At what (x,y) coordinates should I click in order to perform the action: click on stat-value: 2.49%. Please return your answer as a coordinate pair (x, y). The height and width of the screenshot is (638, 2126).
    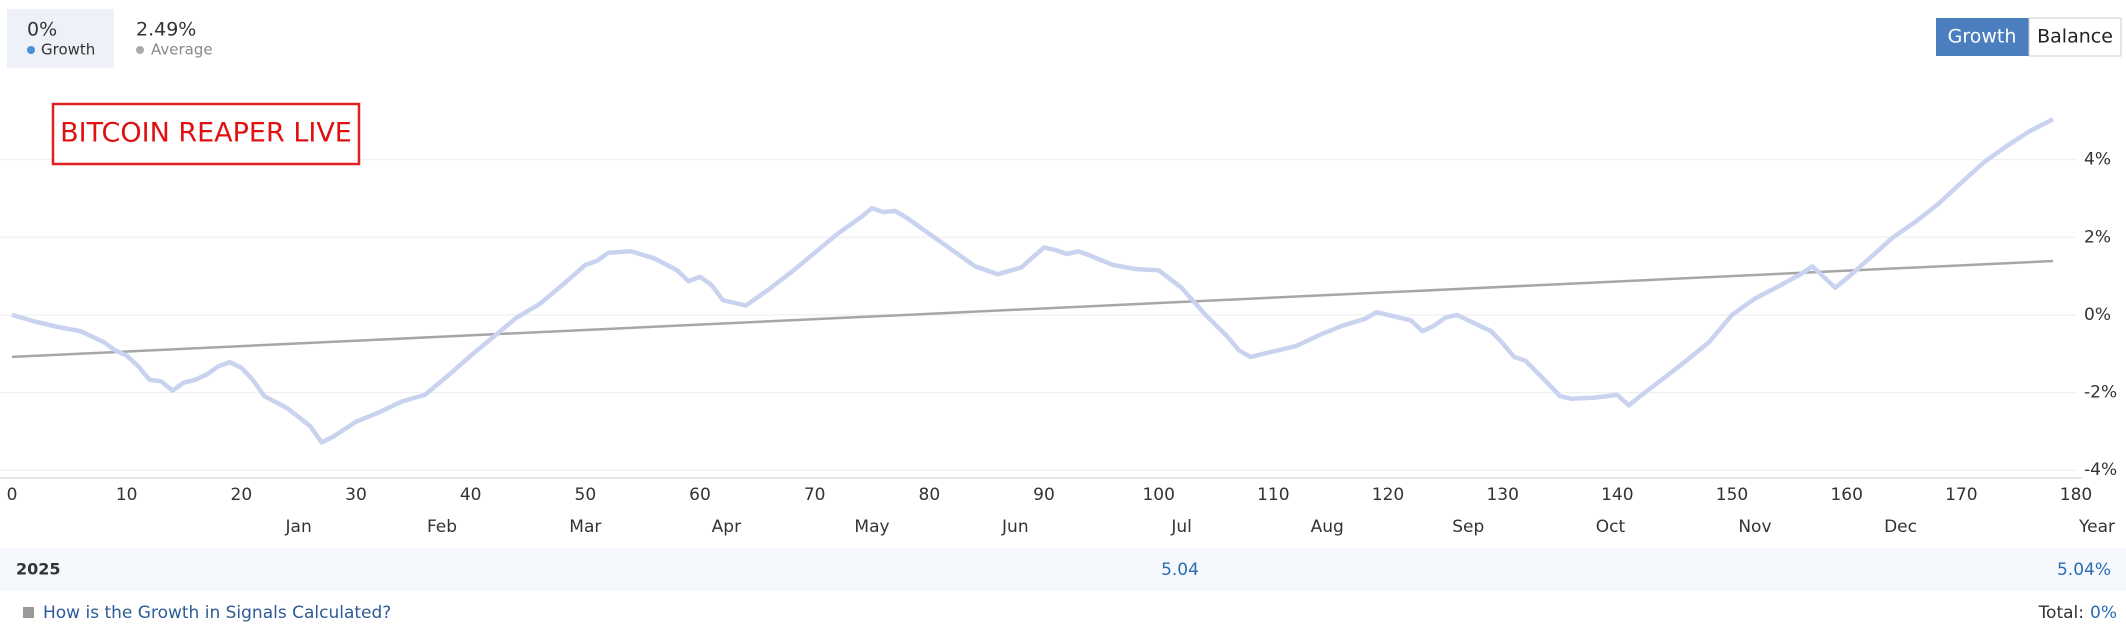
    Looking at the image, I should click on (166, 30).